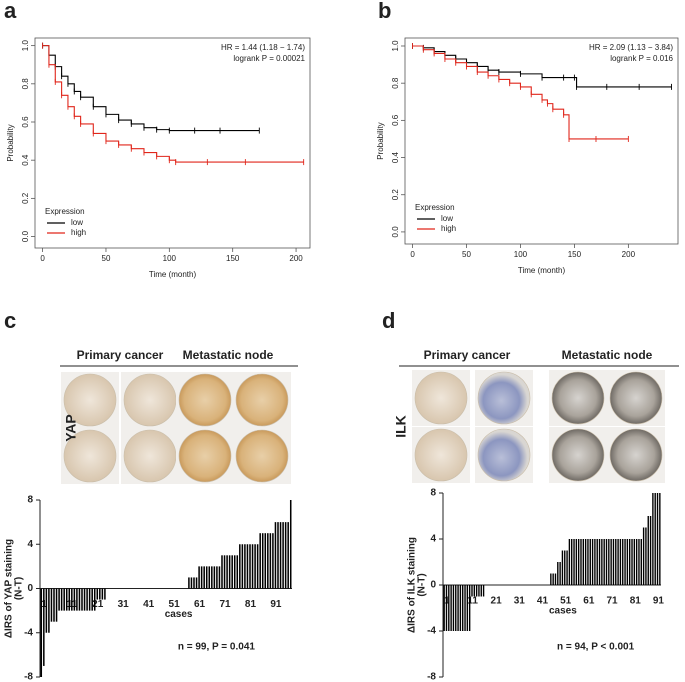  I want to click on x-tick-label: 51, so click(175, 604).